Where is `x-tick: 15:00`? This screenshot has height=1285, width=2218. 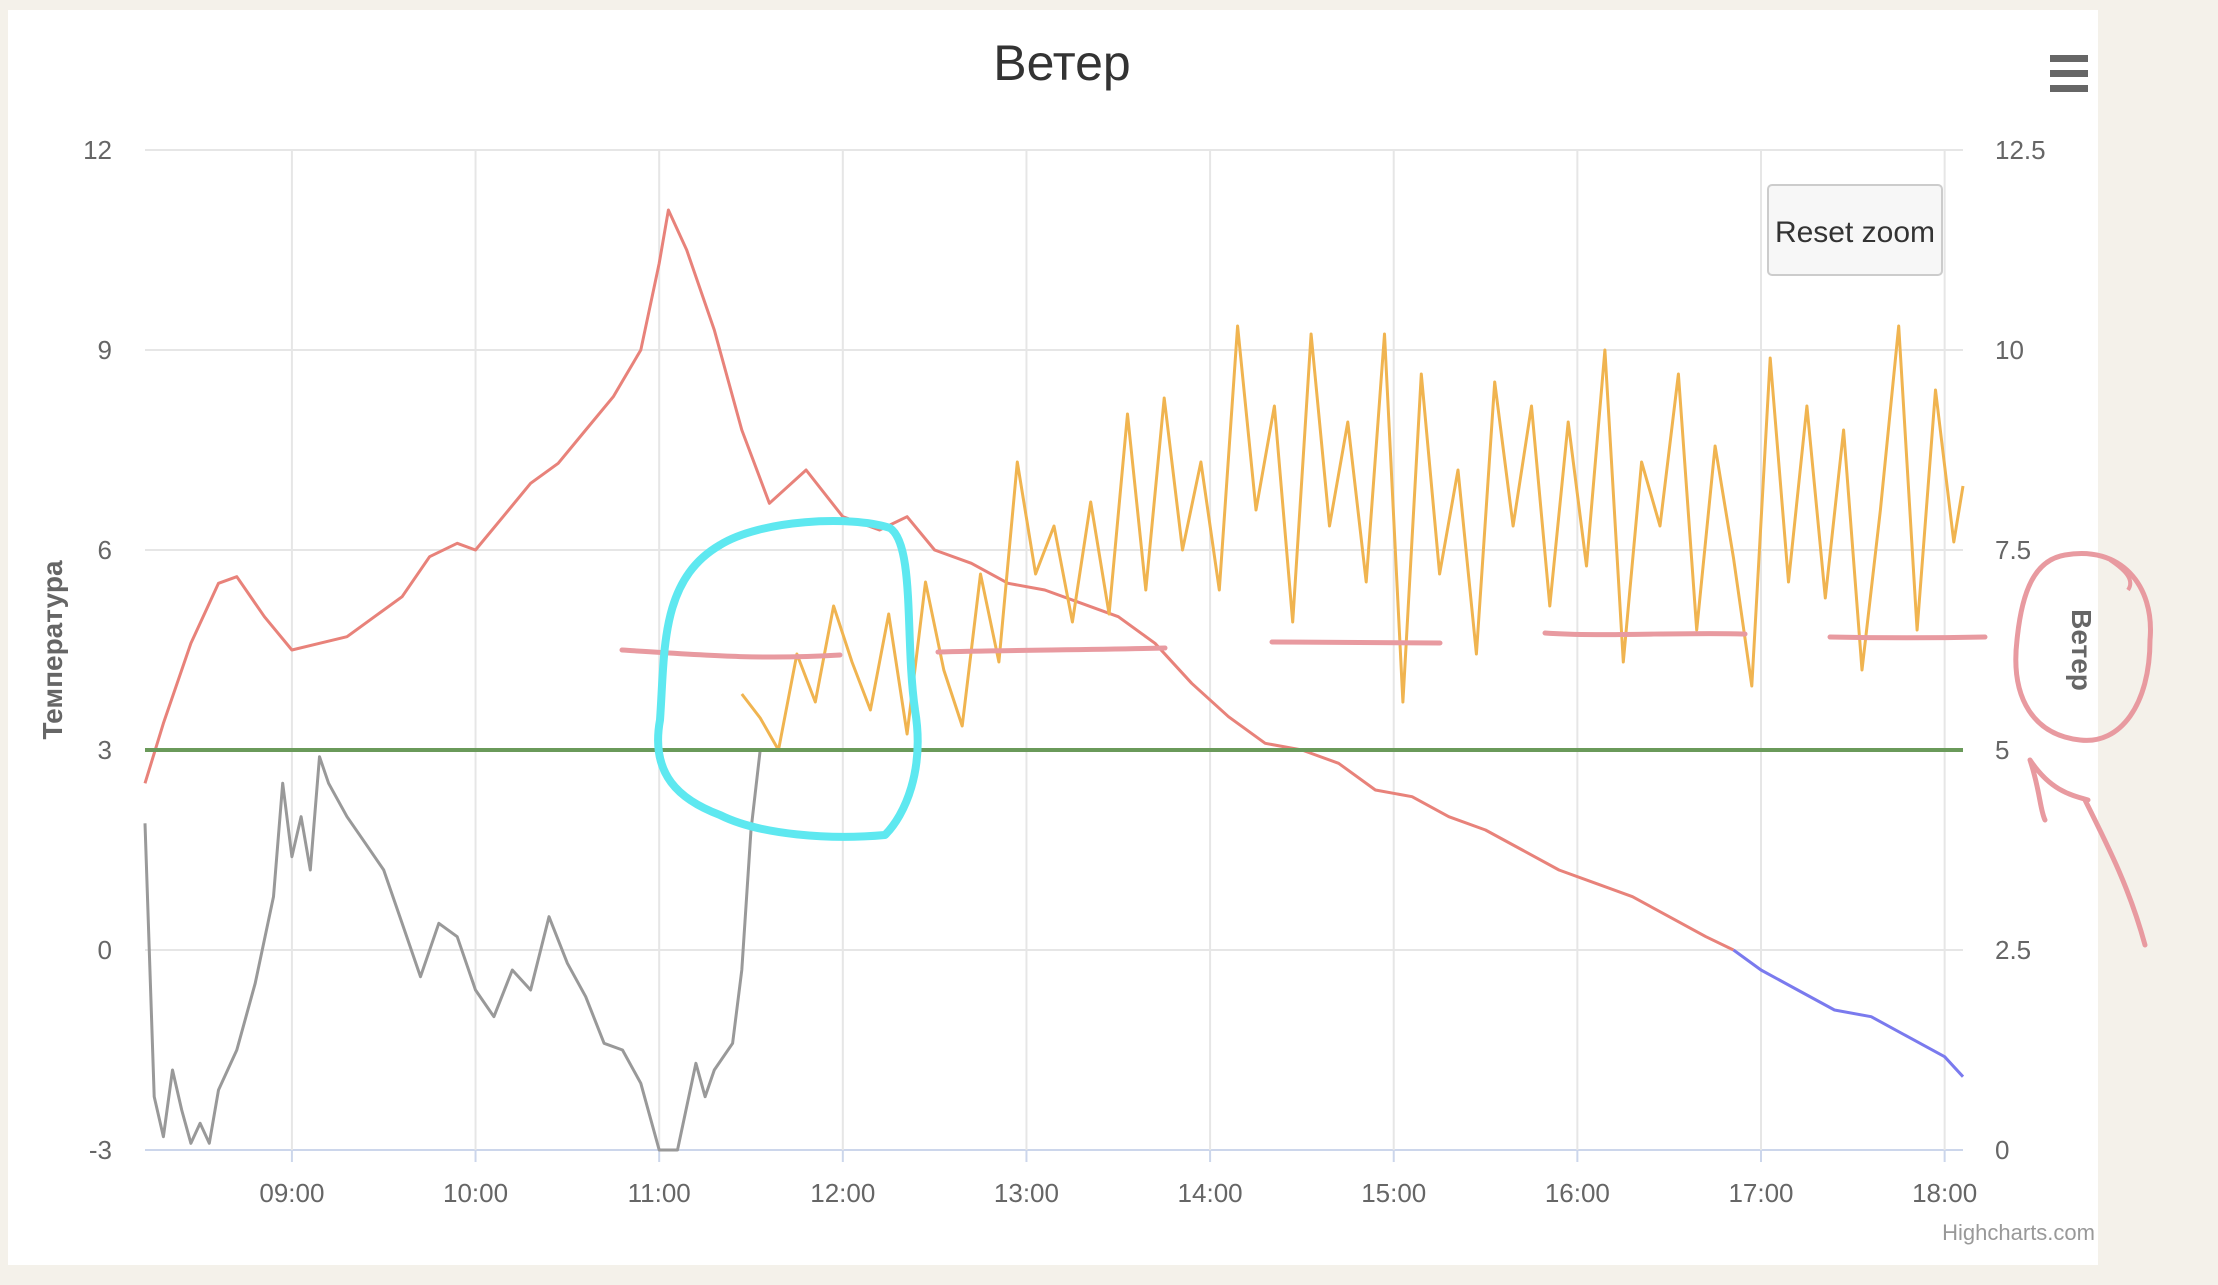
x-tick: 15:00 is located at coordinates (1393, 1193).